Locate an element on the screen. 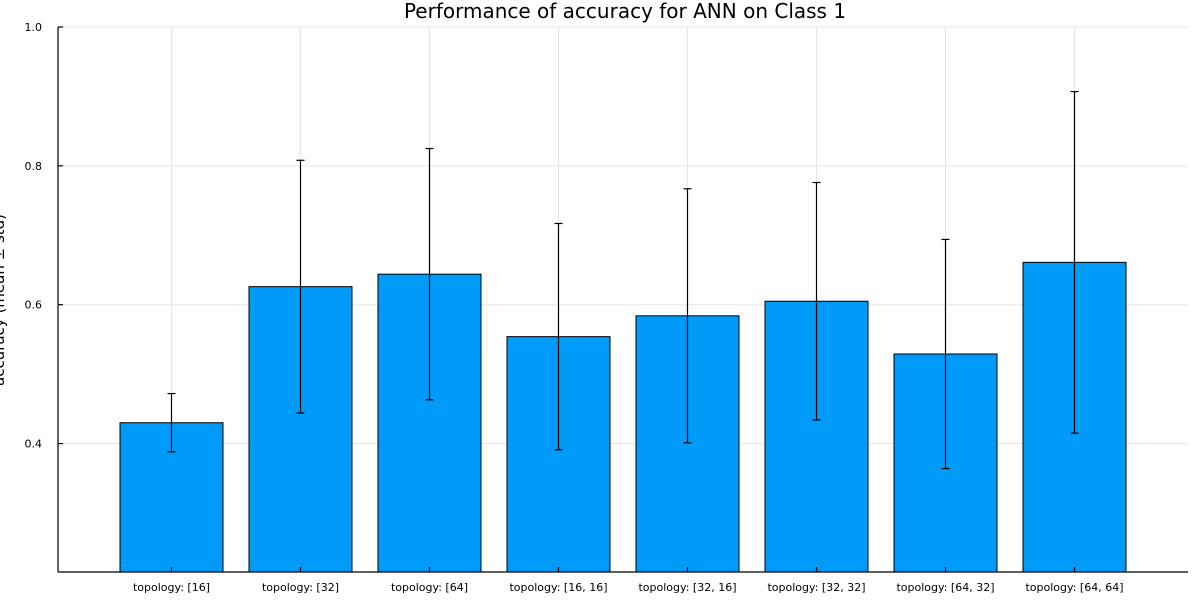 The width and height of the screenshot is (1200, 600). x-tick-label: topology: [64, 64] is located at coordinates (1074, 587).